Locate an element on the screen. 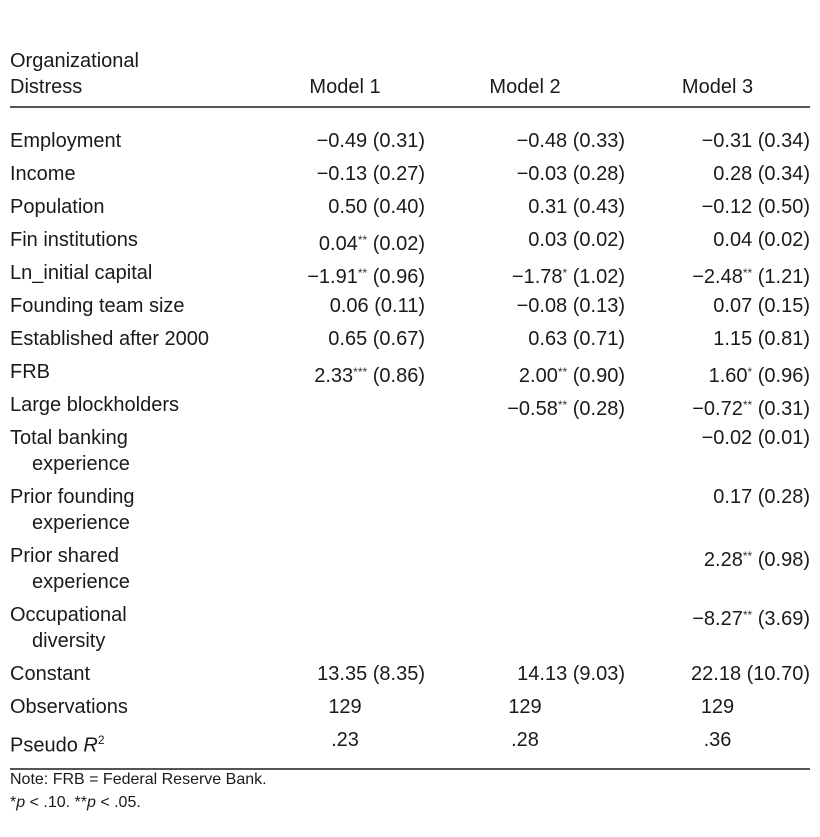 The width and height of the screenshot is (820, 837). cell-model-3: 1.15 (0.81) is located at coordinates (761, 339).